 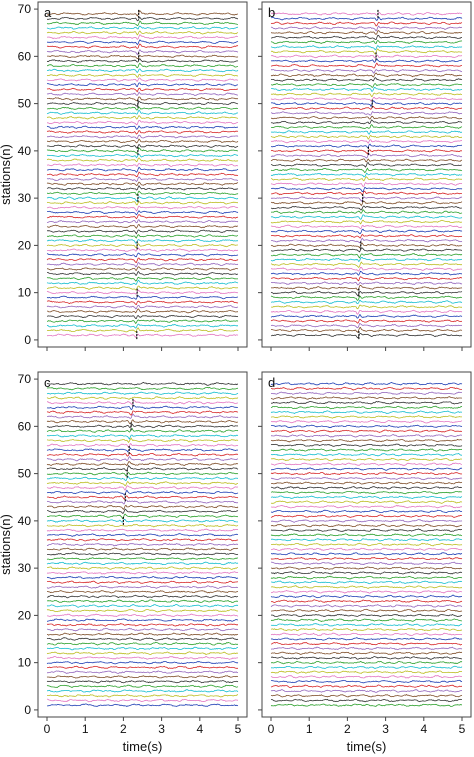 I want to click on x-tick-label-3: 3, so click(x=385, y=729).